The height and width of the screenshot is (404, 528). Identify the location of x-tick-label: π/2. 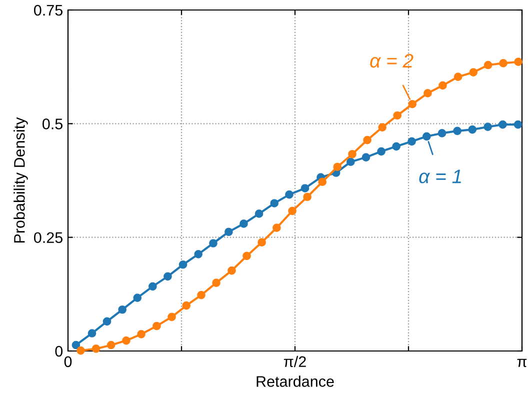
(295, 362).